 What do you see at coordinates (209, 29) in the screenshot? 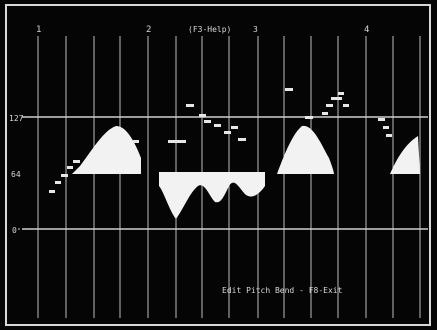
I see `help-hint: (F3-Help)` at bounding box center [209, 29].